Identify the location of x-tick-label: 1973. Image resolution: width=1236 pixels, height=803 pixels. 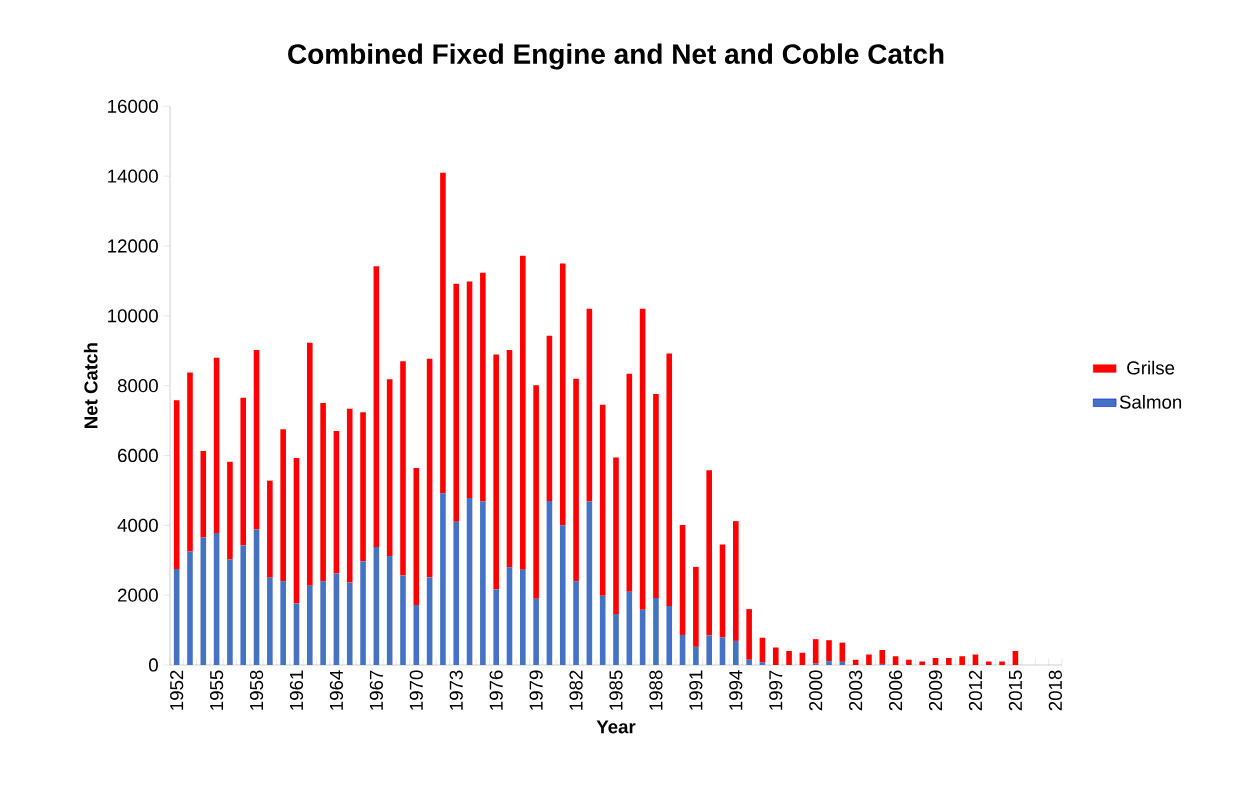
(456, 690).